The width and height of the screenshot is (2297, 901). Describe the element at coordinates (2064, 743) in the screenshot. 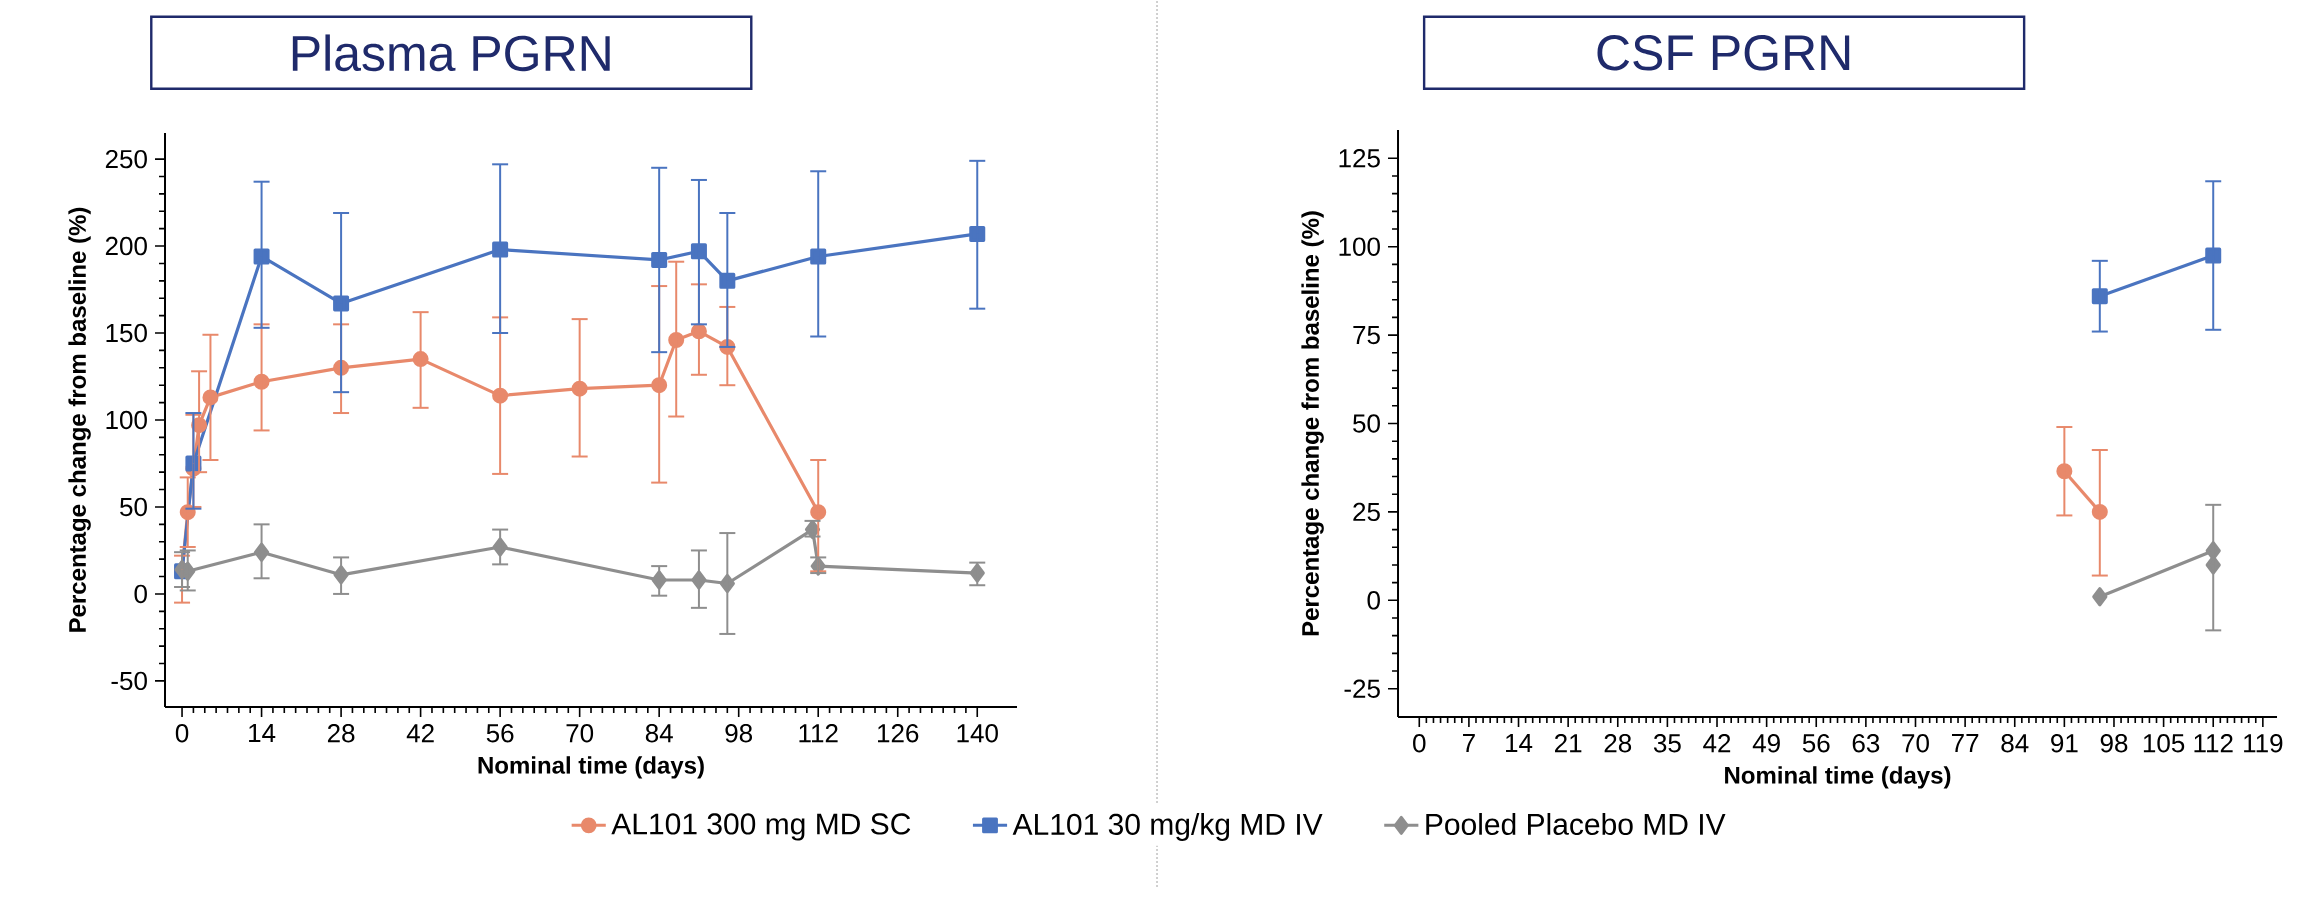

I see `x-tick-label: 91` at that location.